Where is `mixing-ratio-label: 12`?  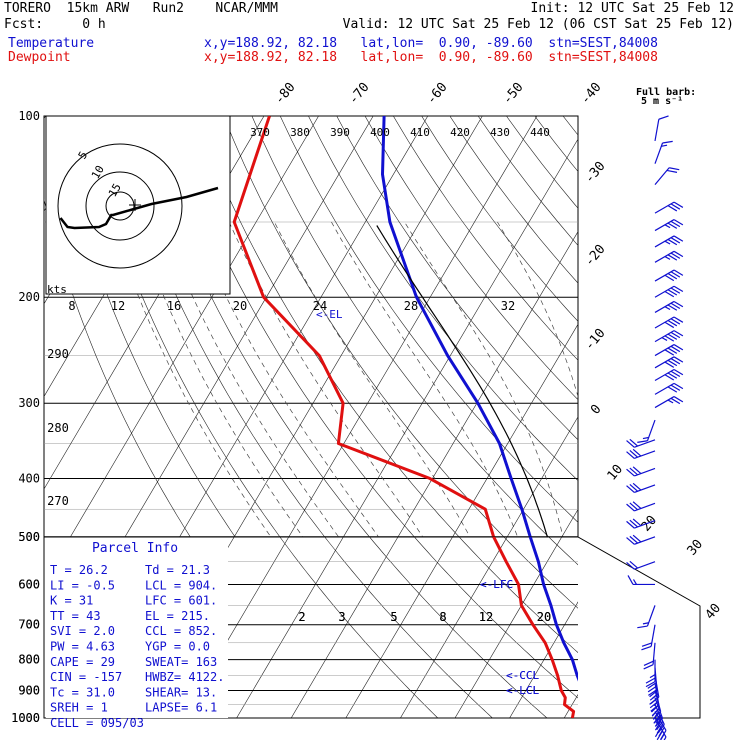
mixing-ratio-label: 12 is located at coordinates (486, 617).